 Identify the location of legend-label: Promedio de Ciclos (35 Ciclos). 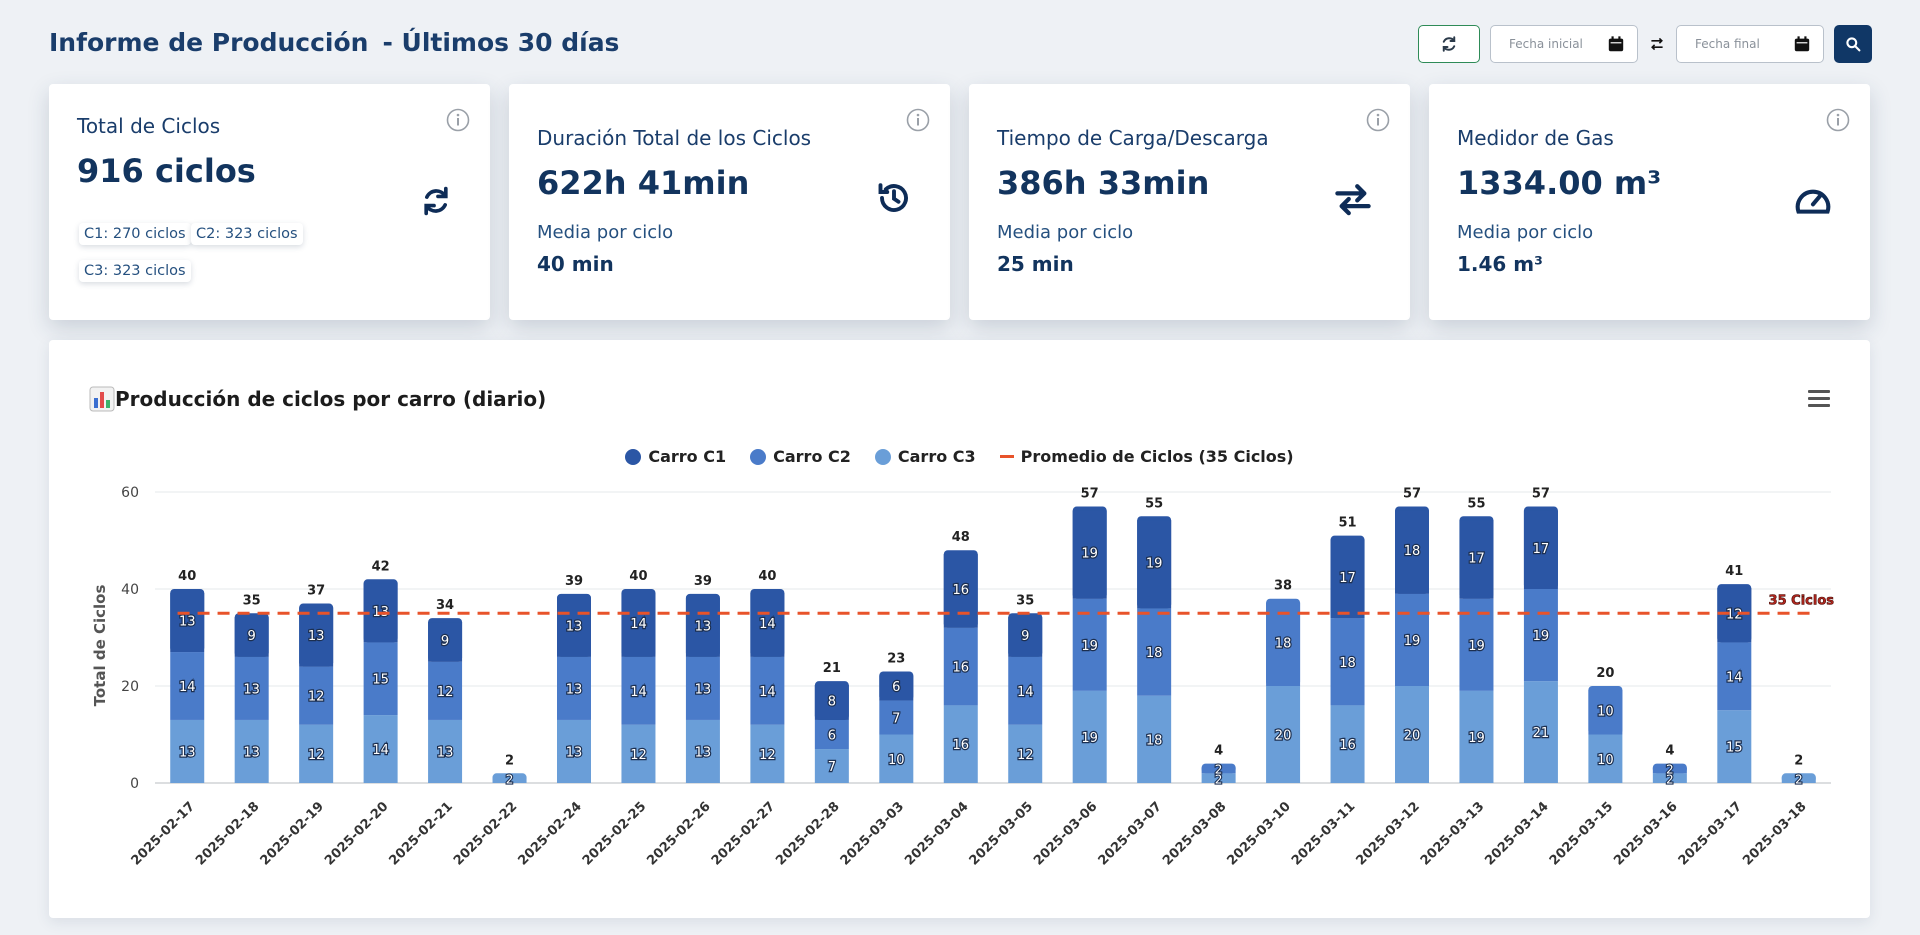
(1157, 456).